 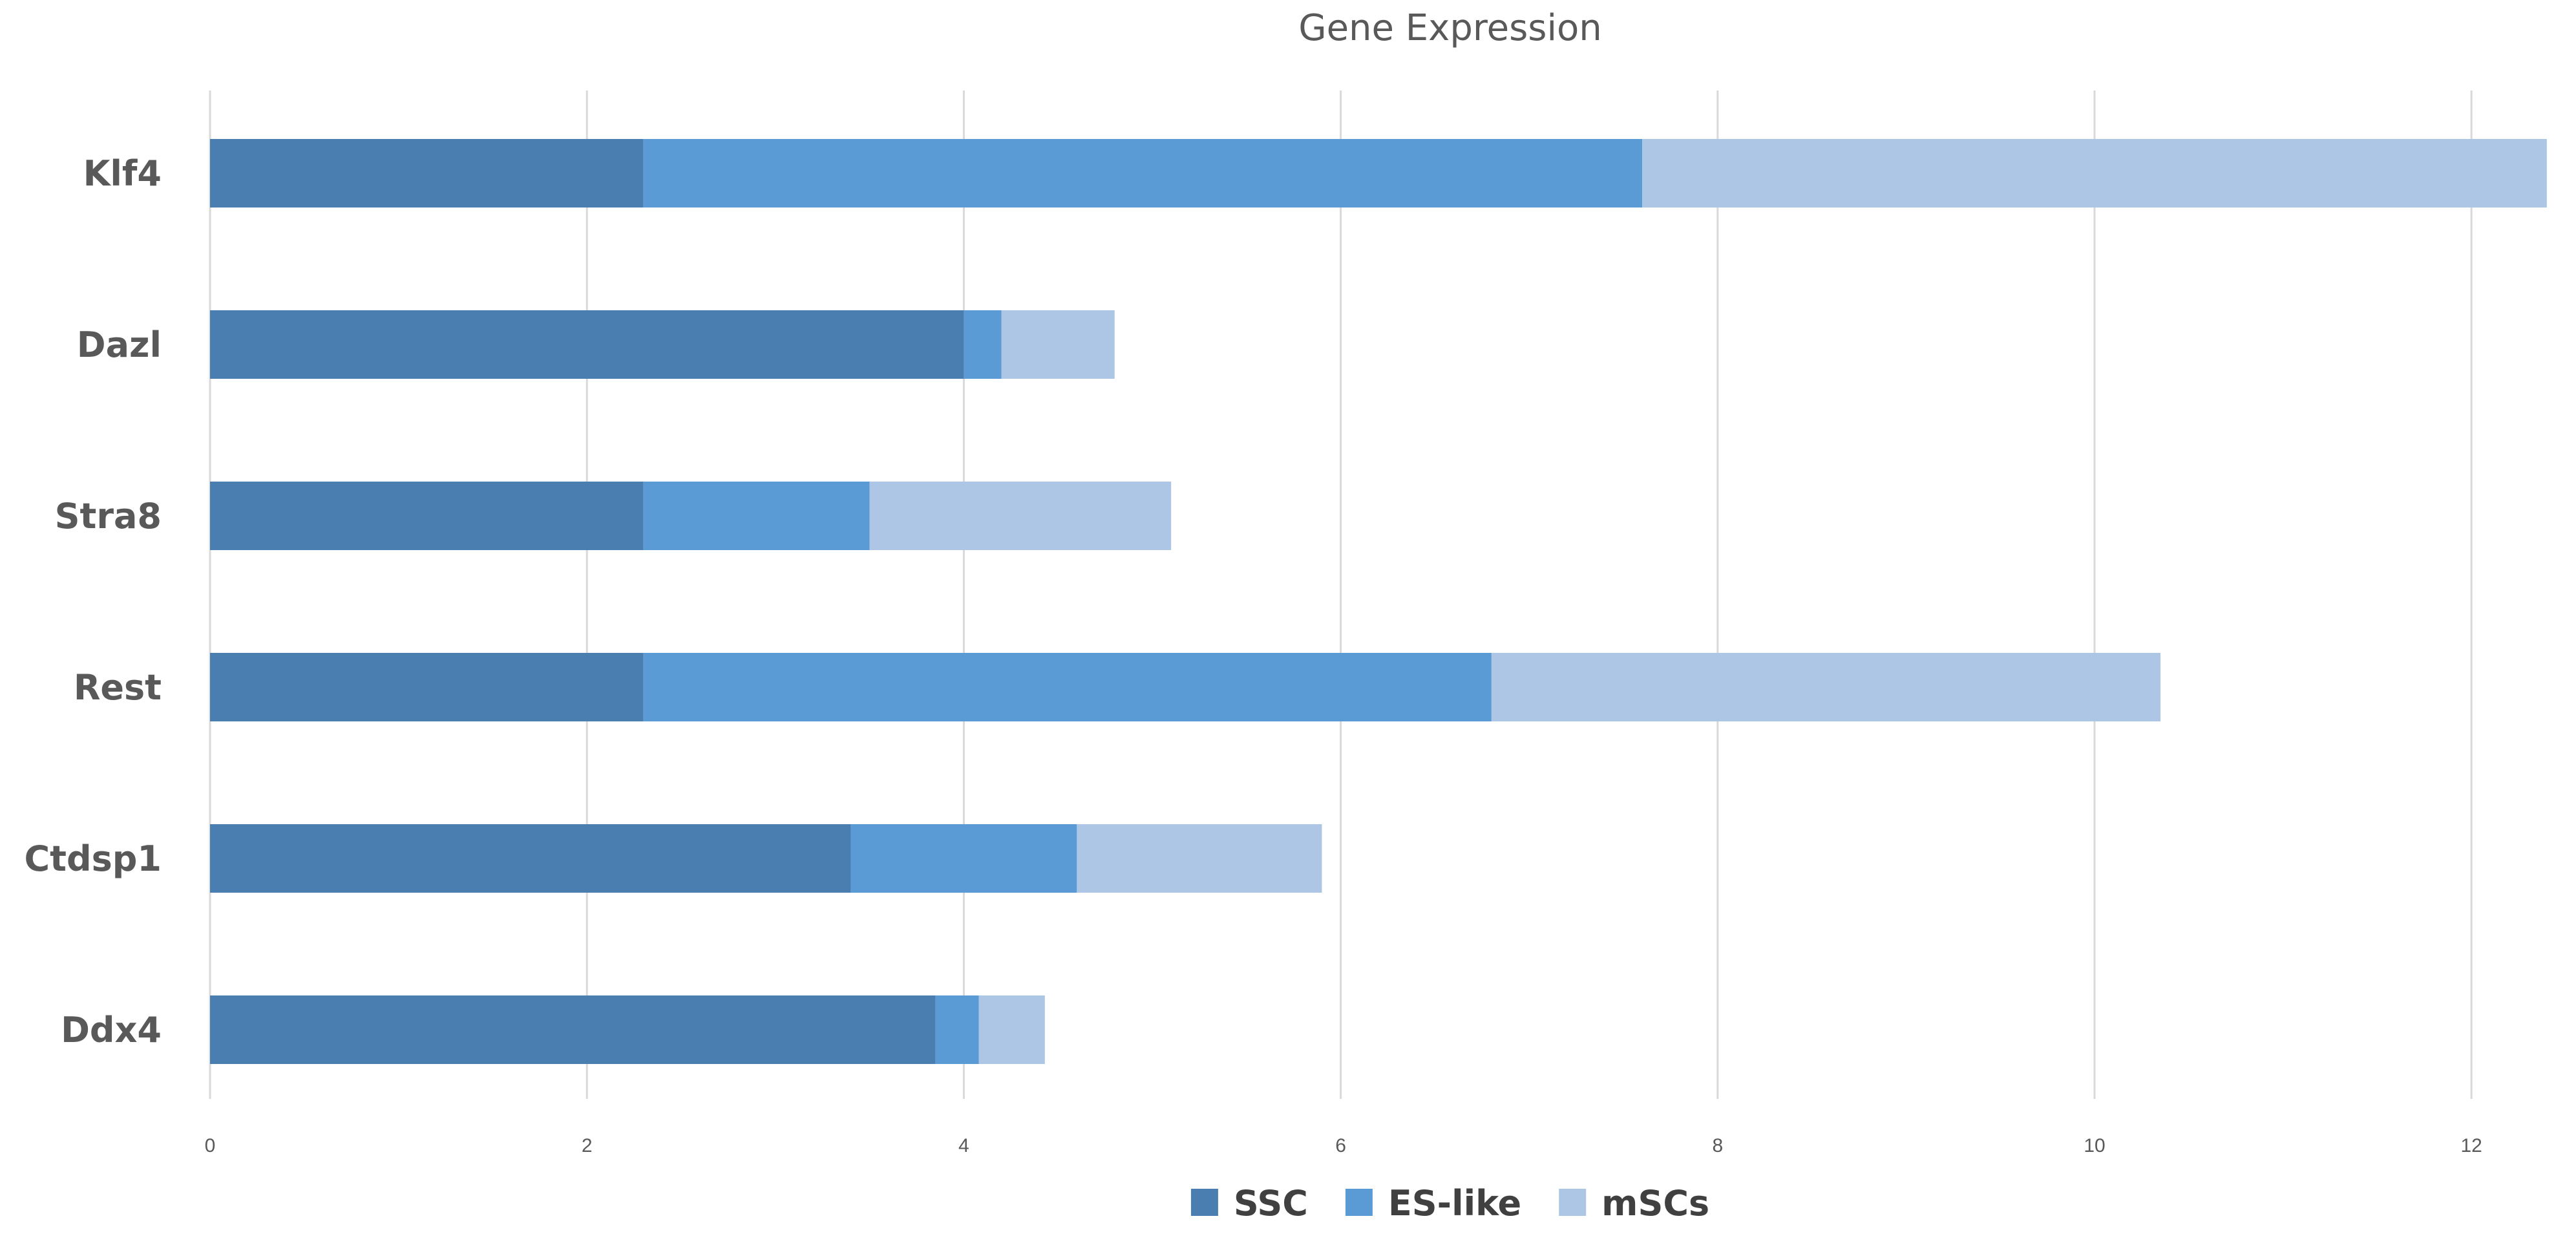 What do you see at coordinates (1058, 344) in the screenshot?
I see `bar-segment-mscs-dazl` at bounding box center [1058, 344].